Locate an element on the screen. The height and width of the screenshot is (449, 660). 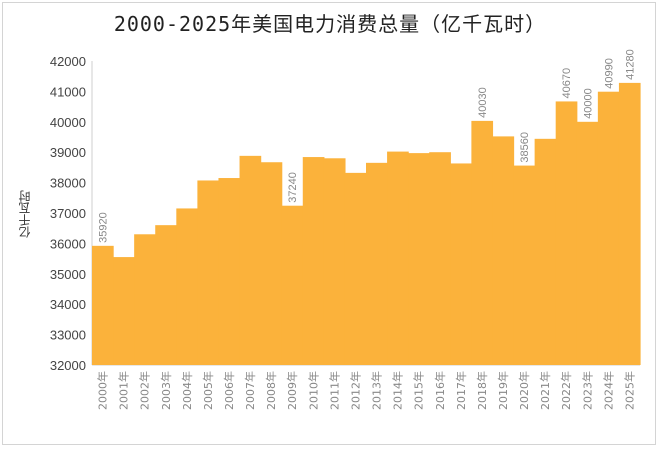
data-label: 40990 is located at coordinates (609, 73).